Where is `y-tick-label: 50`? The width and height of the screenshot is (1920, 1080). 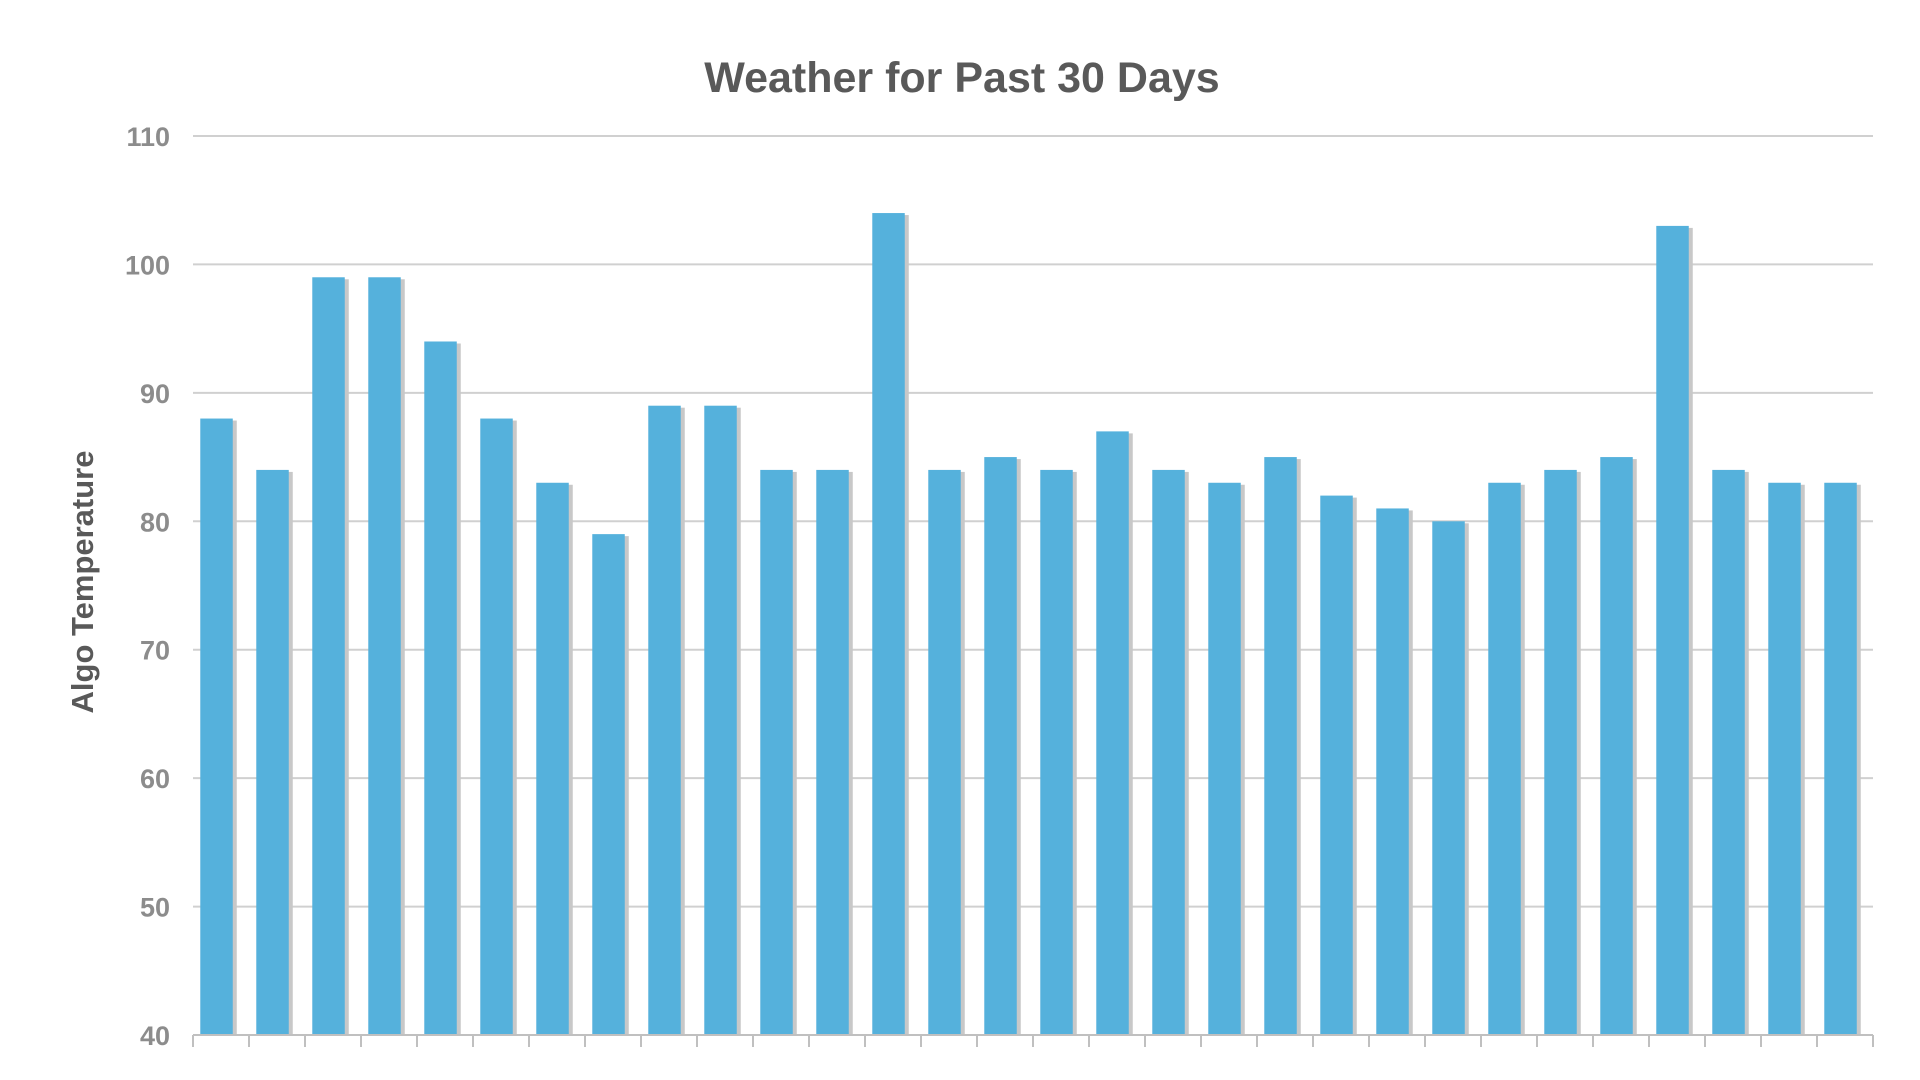 y-tick-label: 50 is located at coordinates (155, 908).